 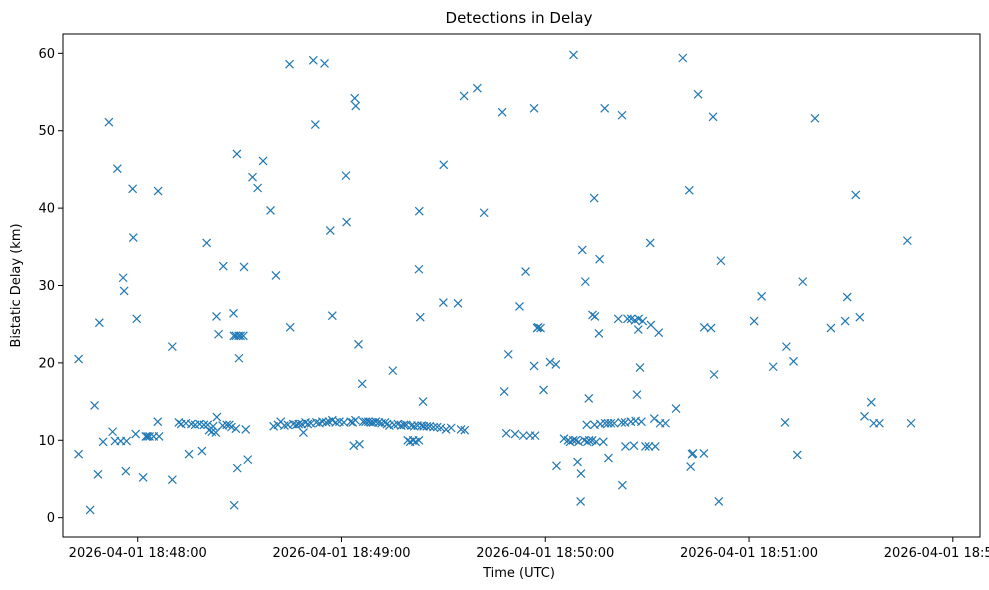 What do you see at coordinates (51, 518) in the screenshot?
I see `y-tick-label: 0` at bounding box center [51, 518].